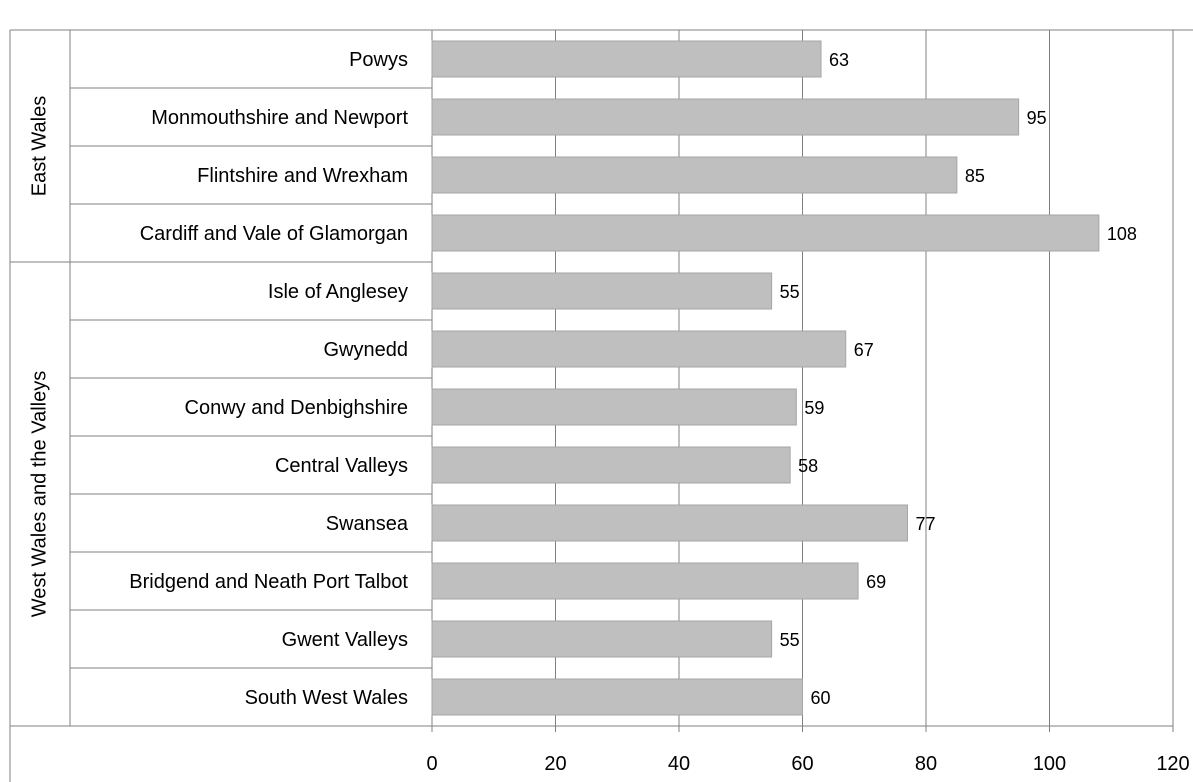  I want to click on data-label: 58, so click(808, 466).